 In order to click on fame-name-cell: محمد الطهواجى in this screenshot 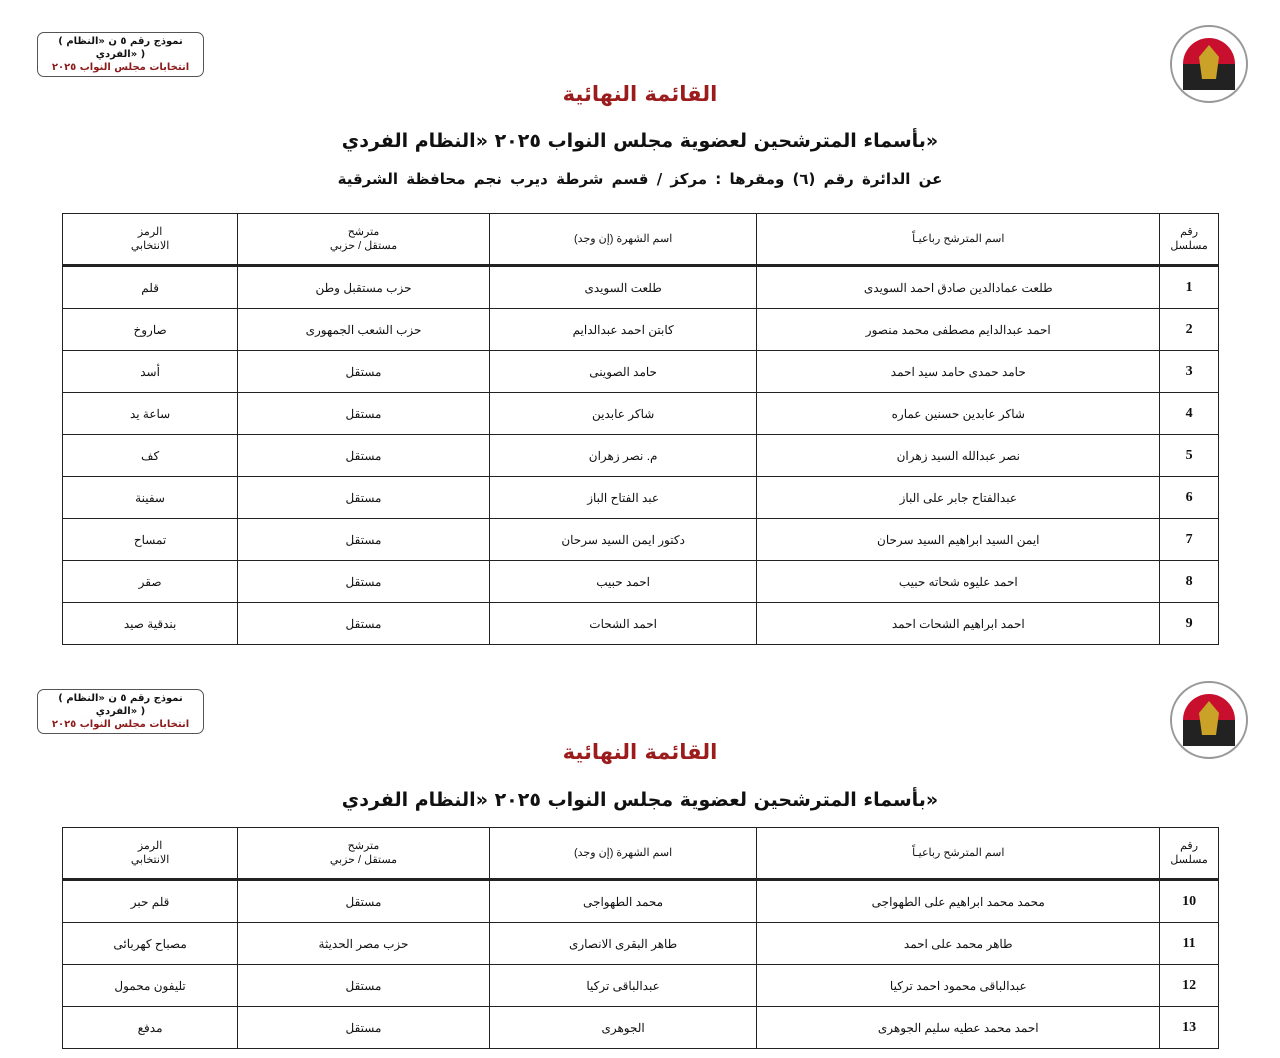, I will do `click(623, 900)`.